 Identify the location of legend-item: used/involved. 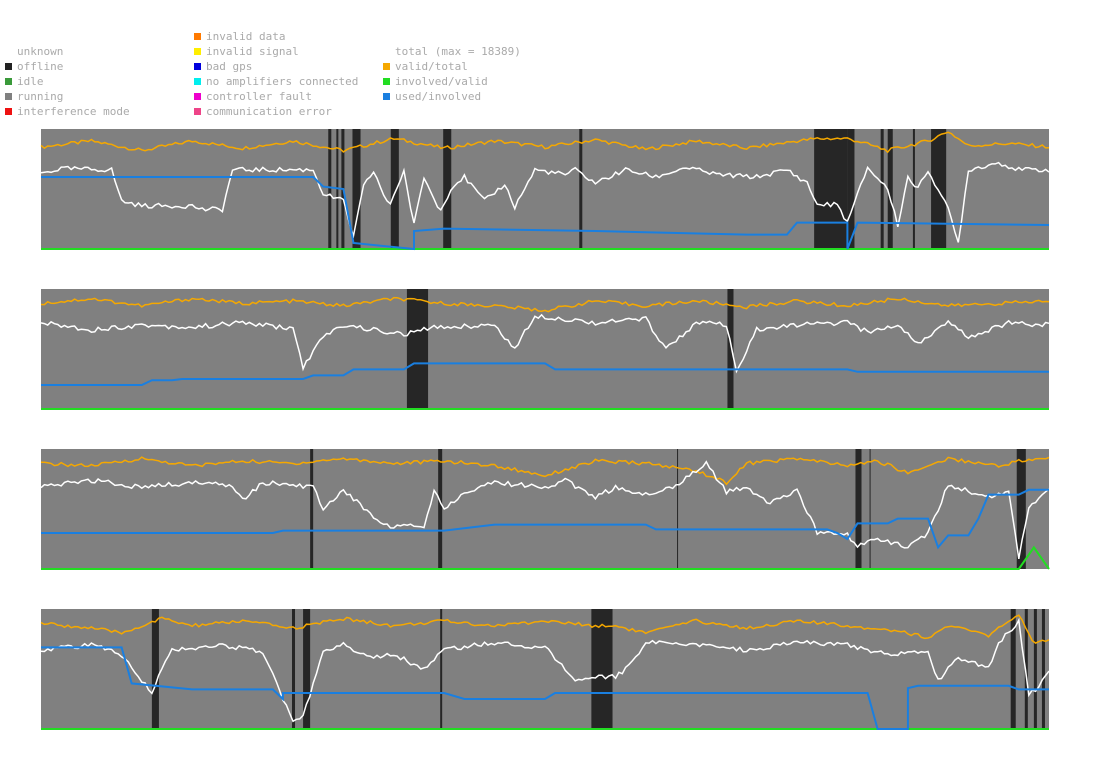
(452, 96).